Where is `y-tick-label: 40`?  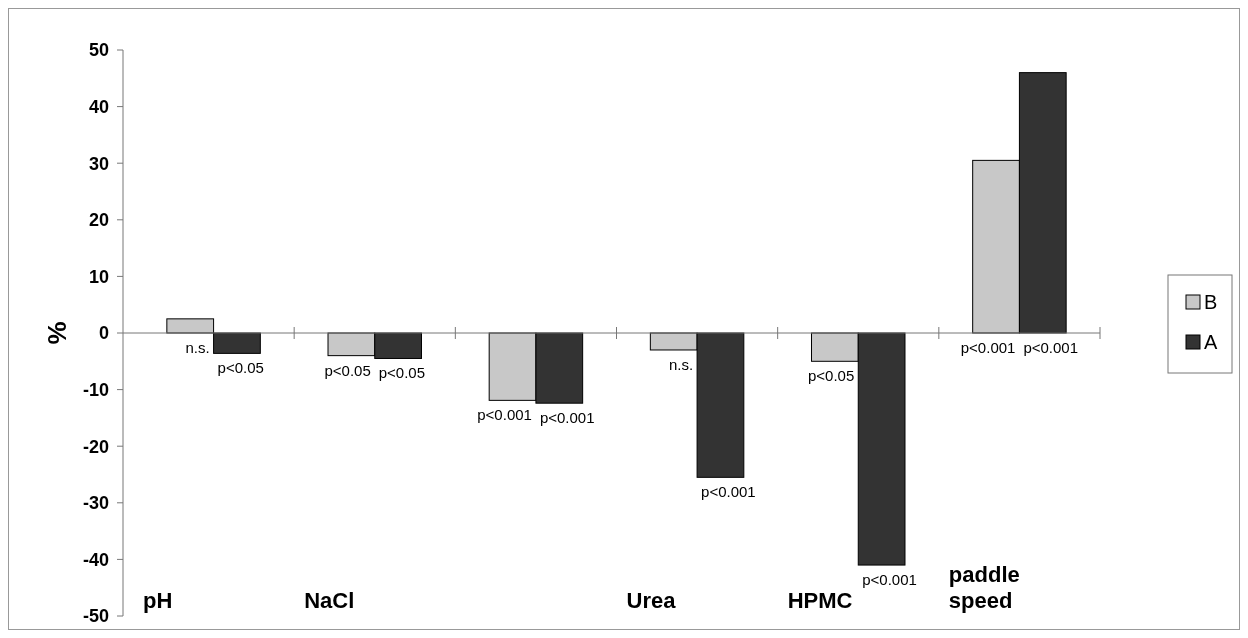 y-tick-label: 40 is located at coordinates (98, 106).